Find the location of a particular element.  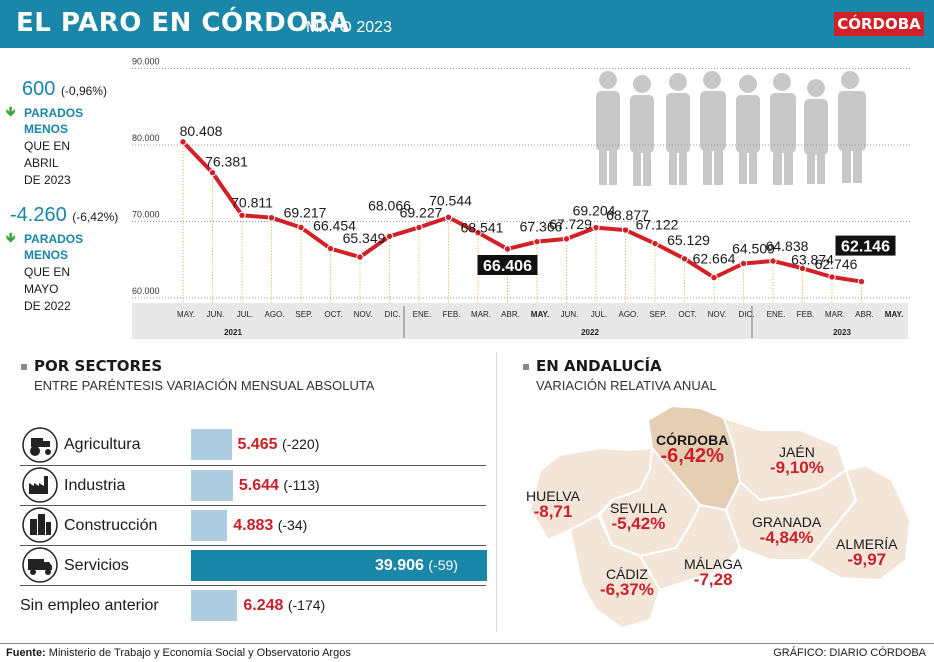

province-granada: GRANADA -4,84% is located at coordinates (786, 530).